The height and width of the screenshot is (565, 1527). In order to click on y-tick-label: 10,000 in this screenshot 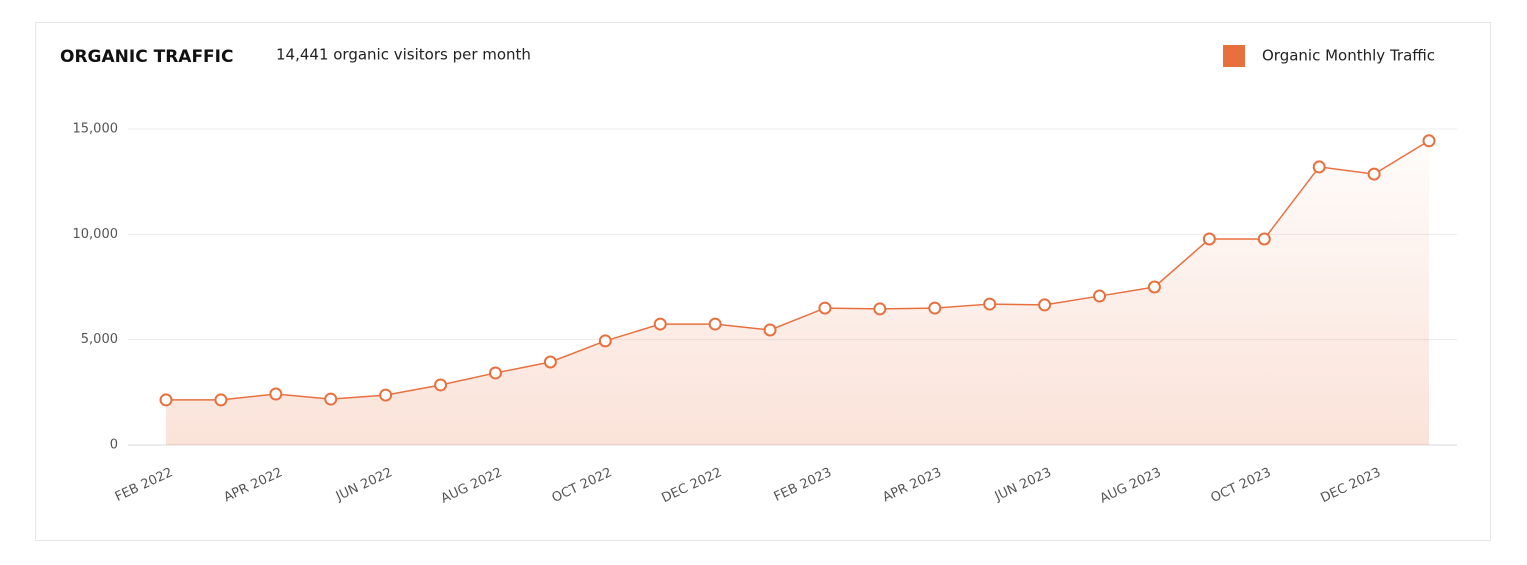, I will do `click(96, 234)`.